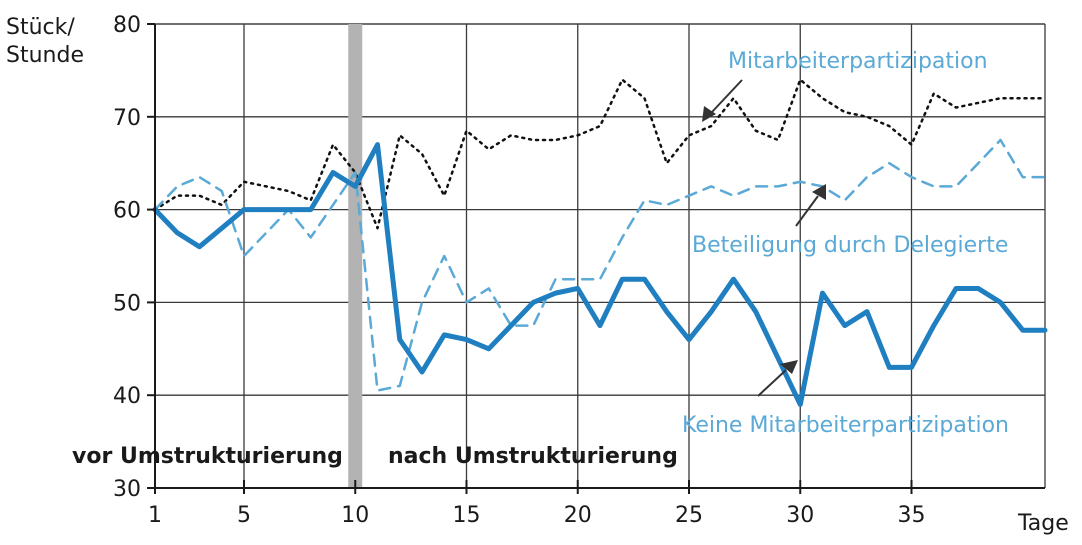  What do you see at coordinates (355, 515) in the screenshot?
I see `x-tick-label-10: 10` at bounding box center [355, 515].